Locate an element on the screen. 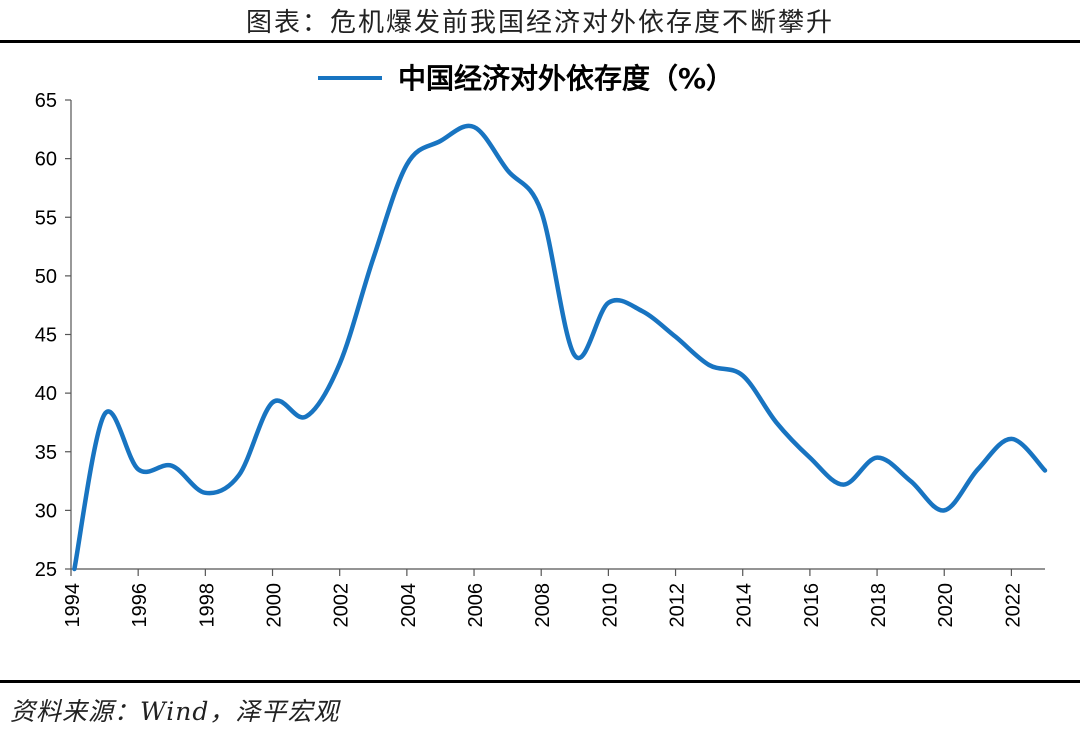 Image resolution: width=1080 pixels, height=730 pixels. x-tick-label: 2004 is located at coordinates (409, 605).